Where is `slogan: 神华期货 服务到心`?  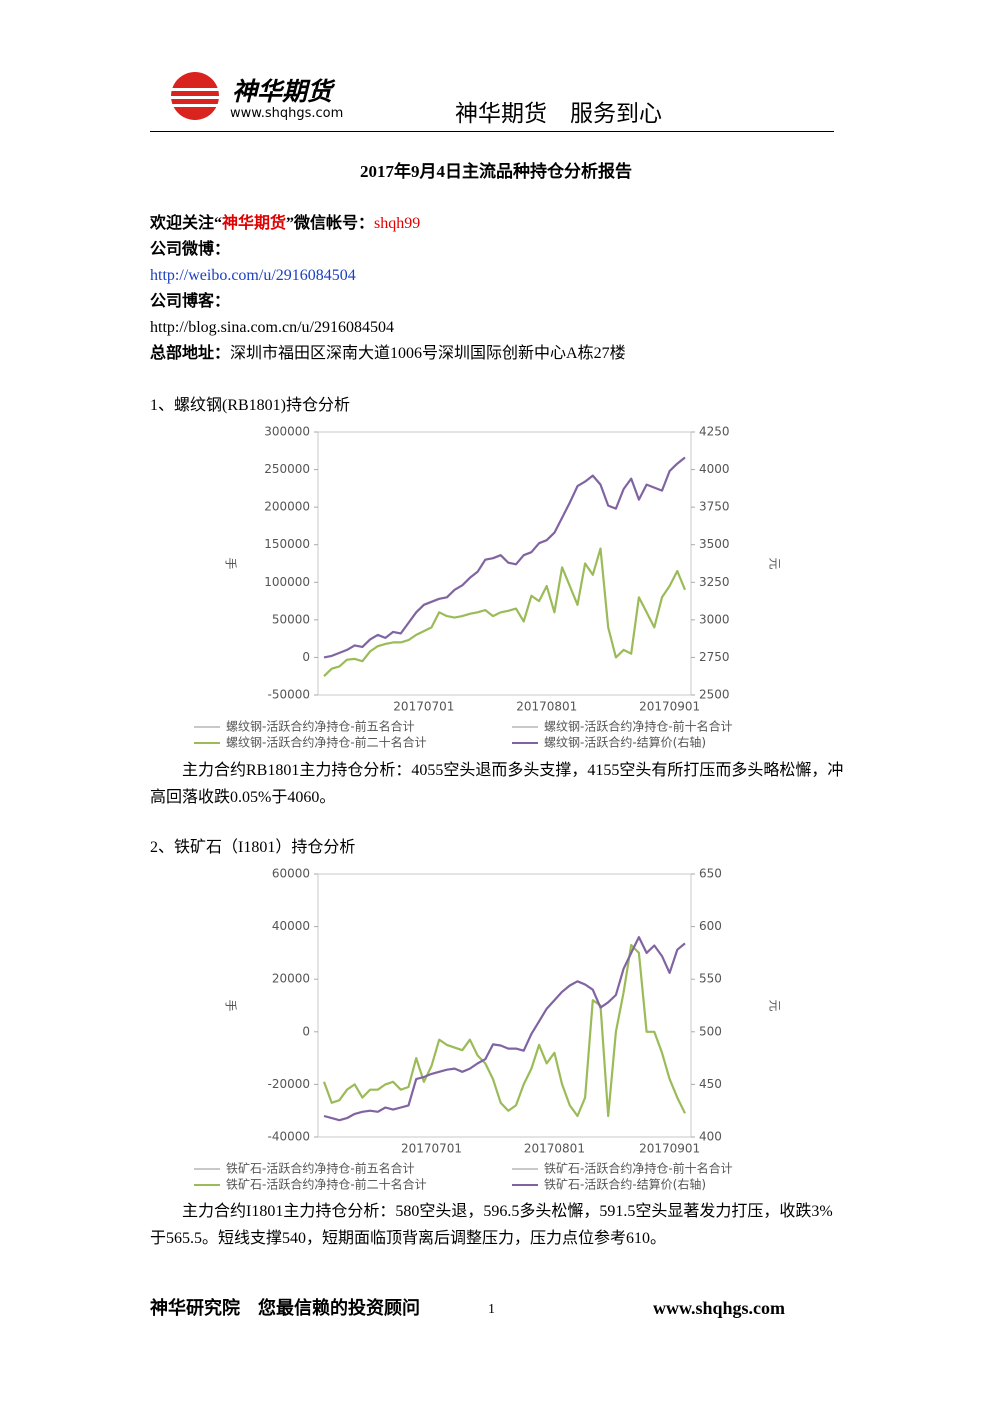 slogan: 神华期货 服务到心 is located at coordinates (558, 113).